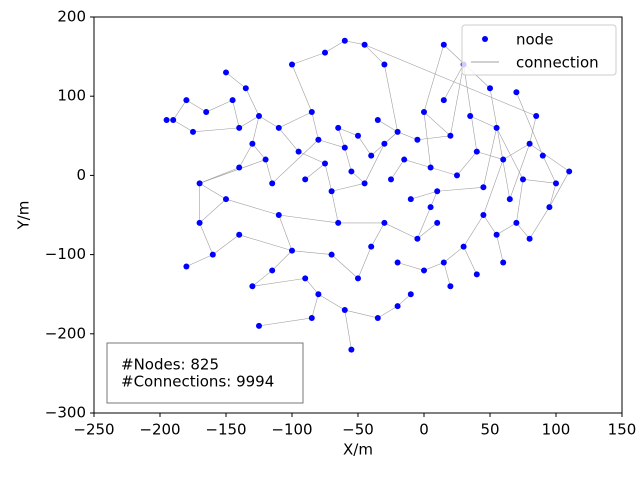  Describe the element at coordinates (24, 216) in the screenshot. I see `y-axis-label: Y/m` at that location.